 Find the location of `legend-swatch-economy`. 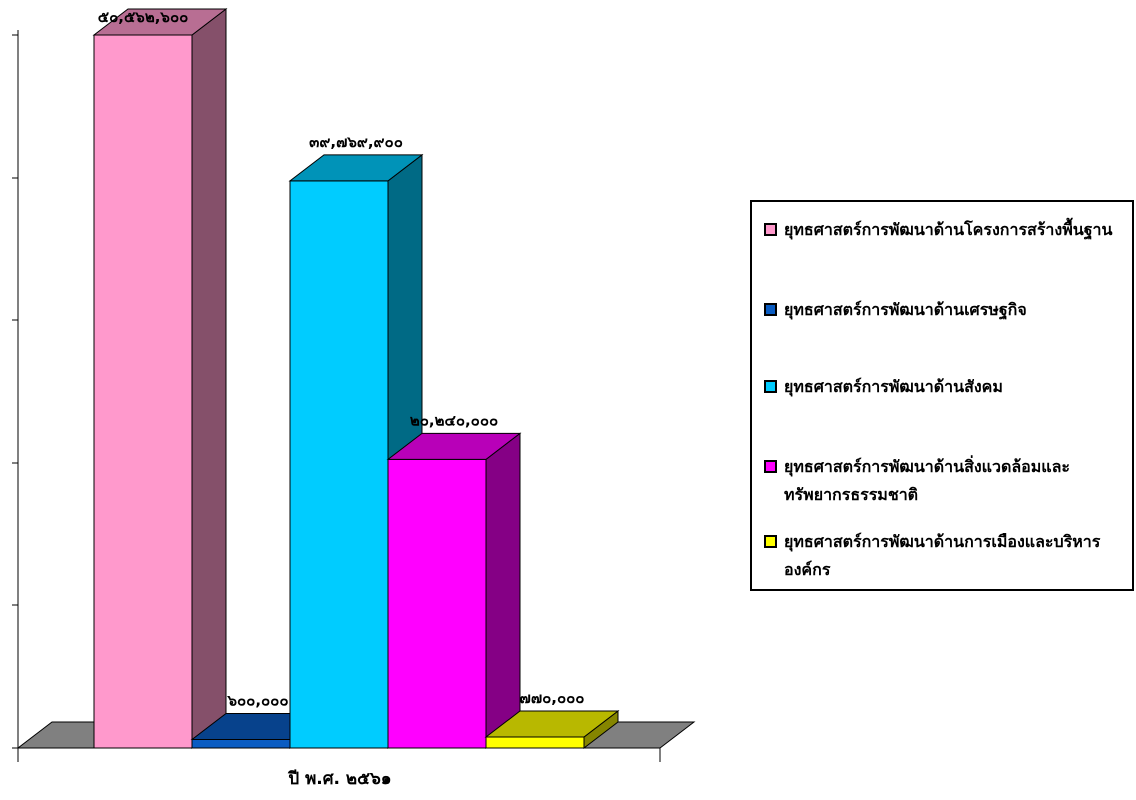

legend-swatch-economy is located at coordinates (770, 309).